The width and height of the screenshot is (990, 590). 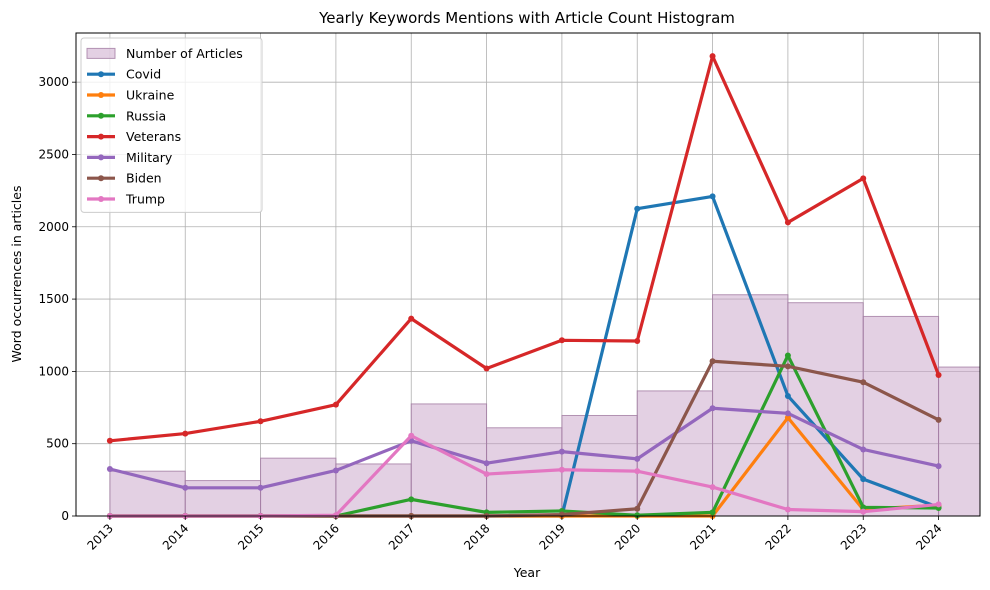 What do you see at coordinates (101, 115) in the screenshot?
I see `legend-marker-russia` at bounding box center [101, 115].